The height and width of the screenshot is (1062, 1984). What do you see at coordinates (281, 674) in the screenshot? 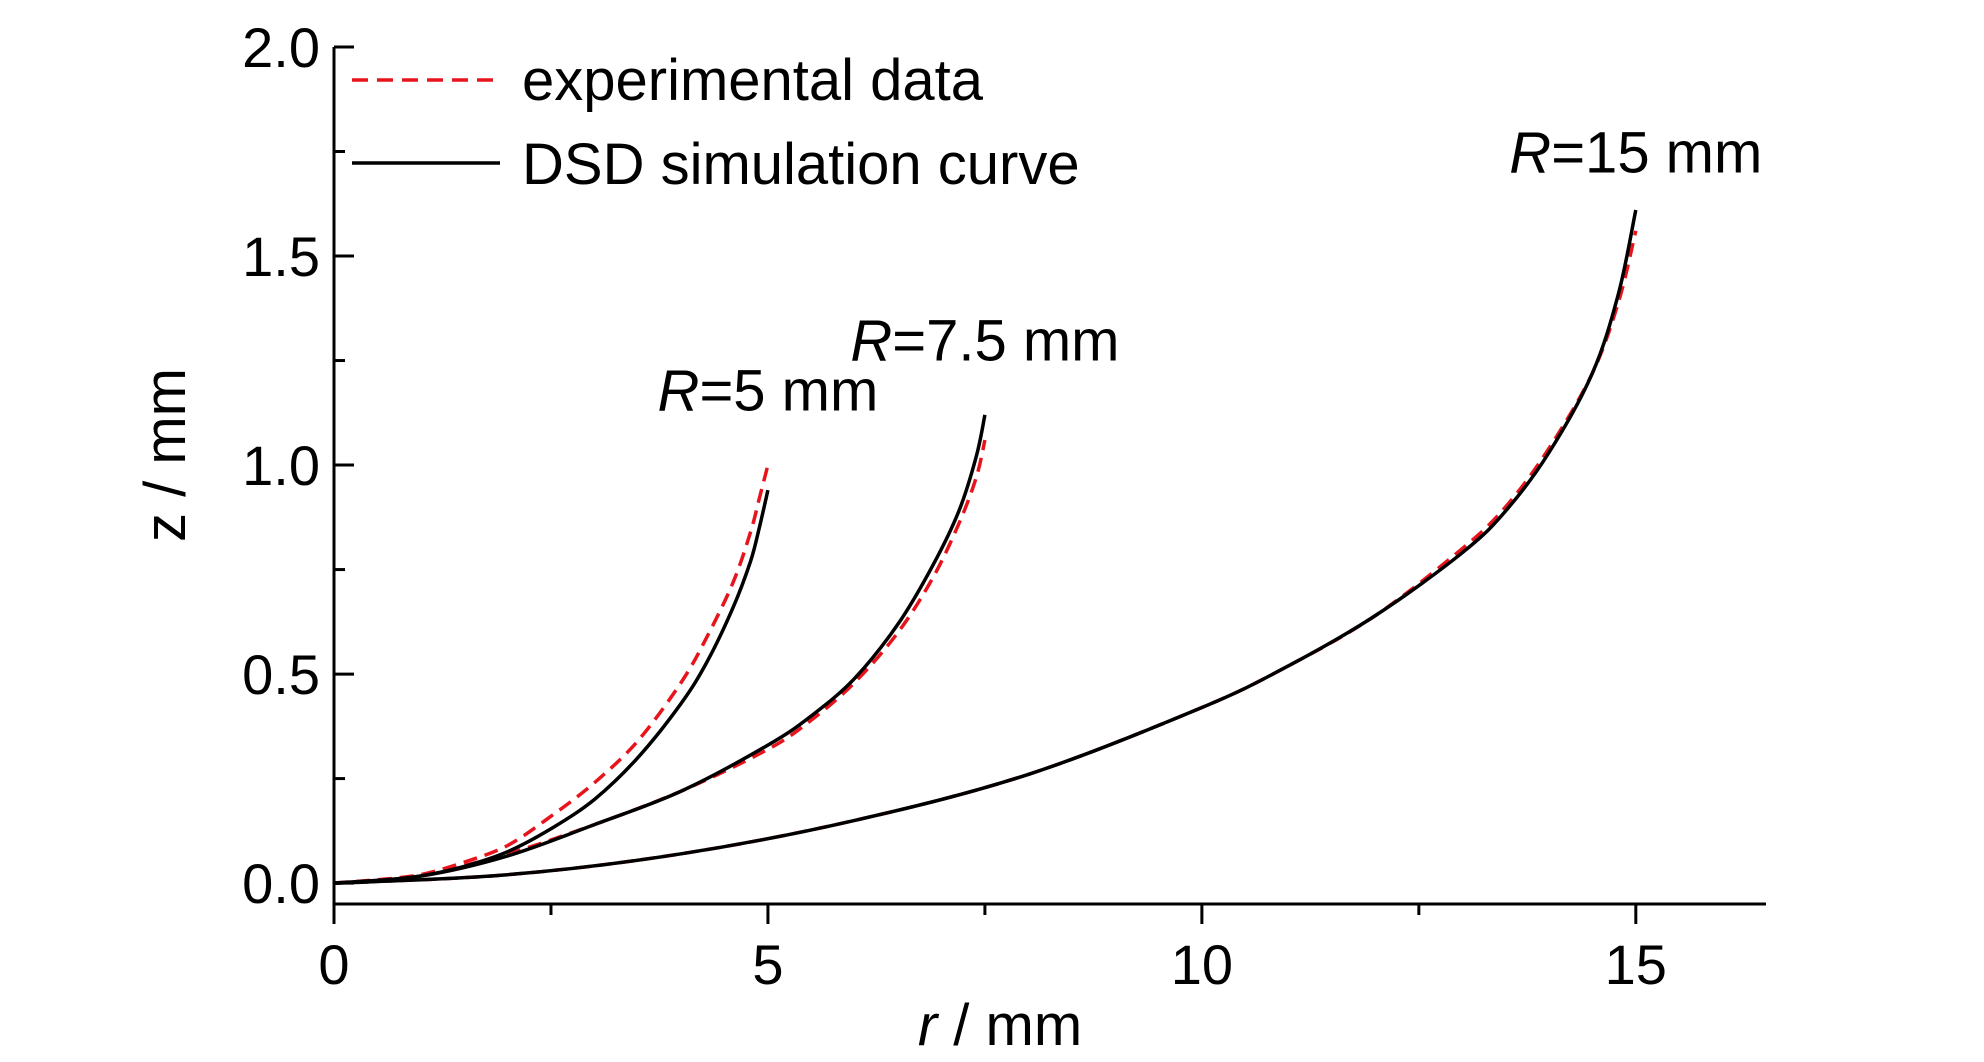
I see `y-tick-label: 0.5` at bounding box center [281, 674].